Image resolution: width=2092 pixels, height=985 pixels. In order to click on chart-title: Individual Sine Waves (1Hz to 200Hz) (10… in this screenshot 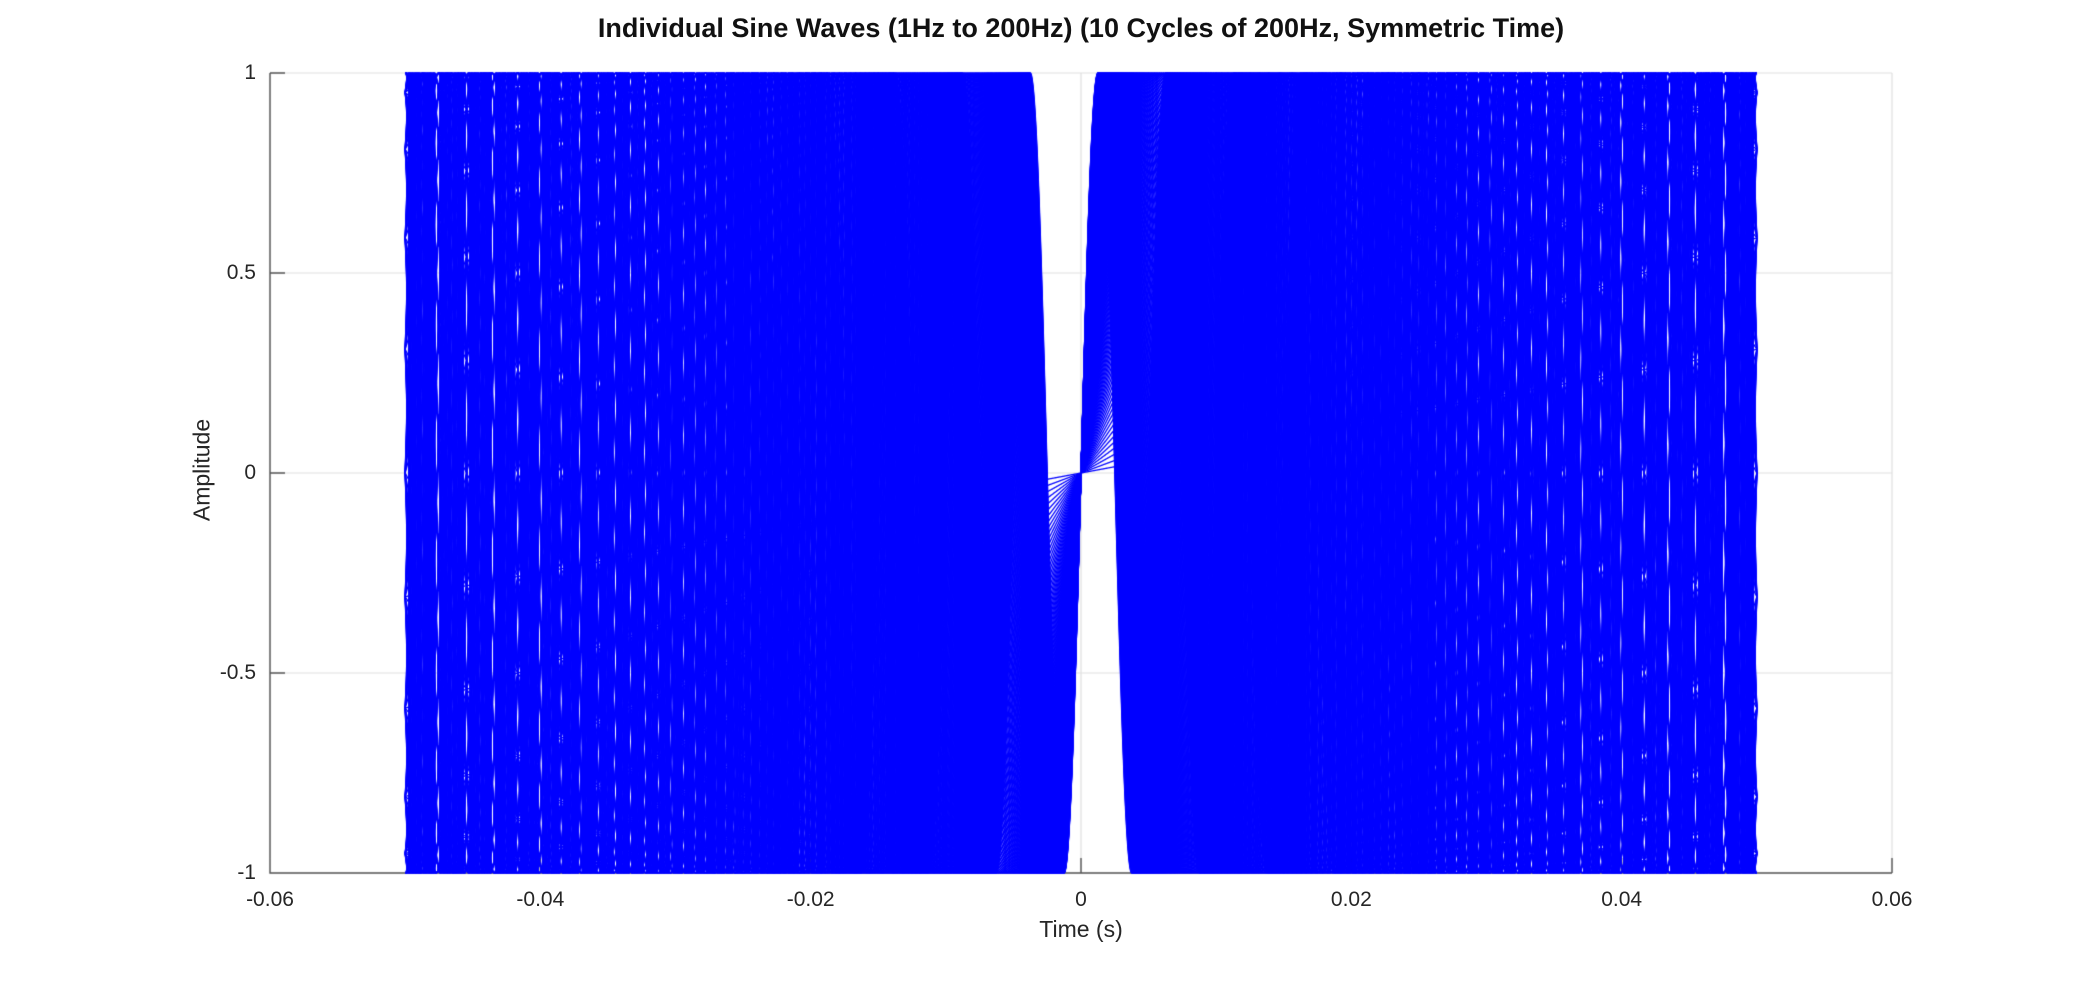, I will do `click(1081, 28)`.